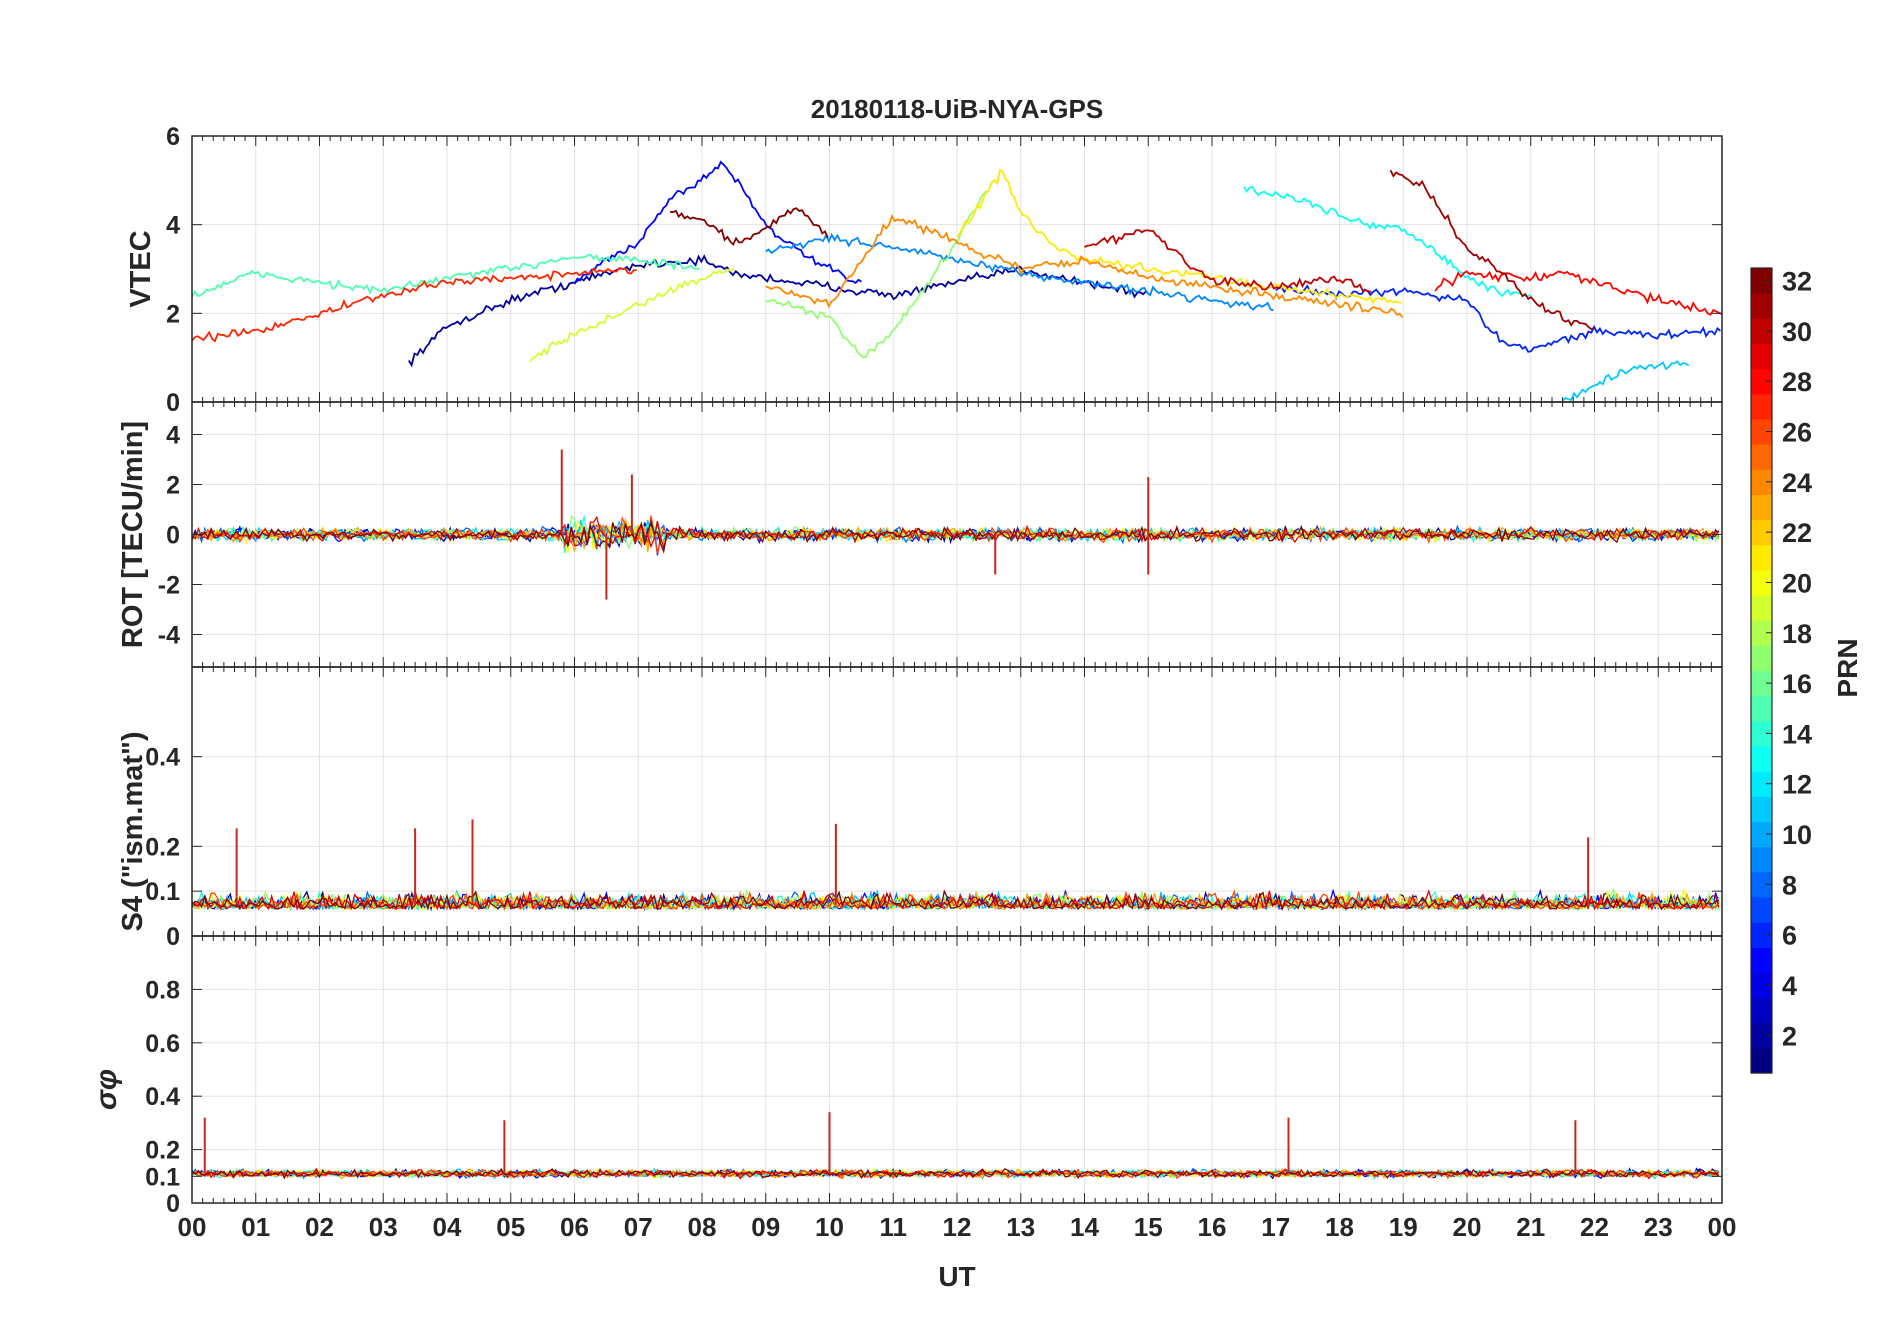  I want to click on x-tick-label: 11, so click(894, 1227).